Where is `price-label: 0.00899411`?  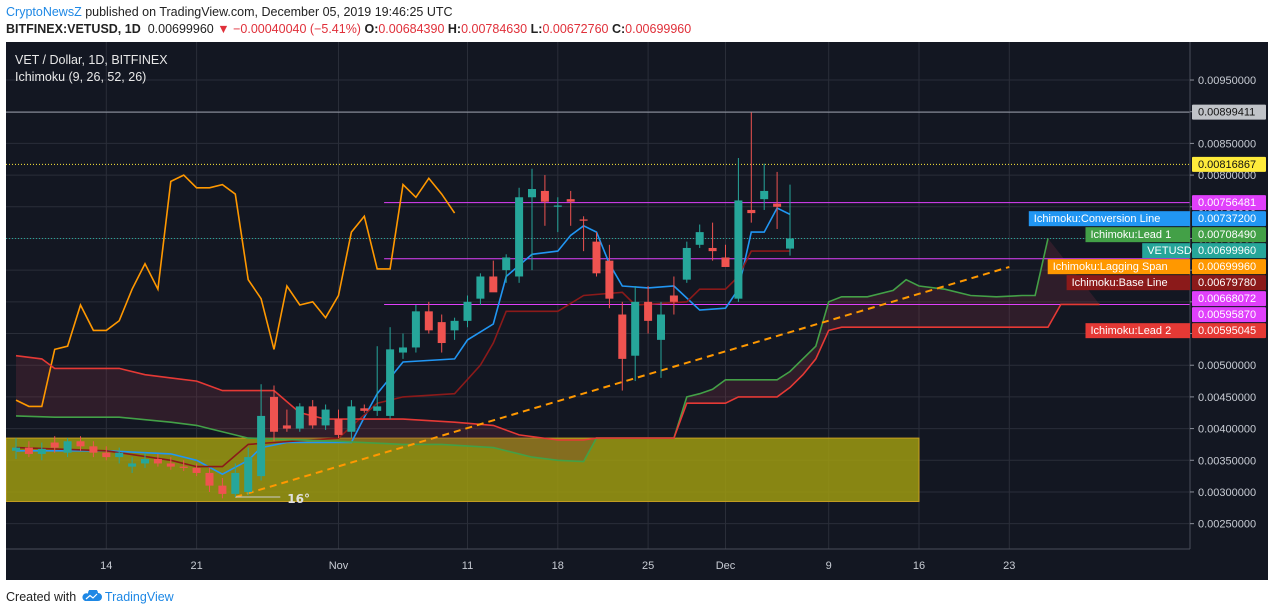 price-label: 0.00899411 is located at coordinates (1226, 113).